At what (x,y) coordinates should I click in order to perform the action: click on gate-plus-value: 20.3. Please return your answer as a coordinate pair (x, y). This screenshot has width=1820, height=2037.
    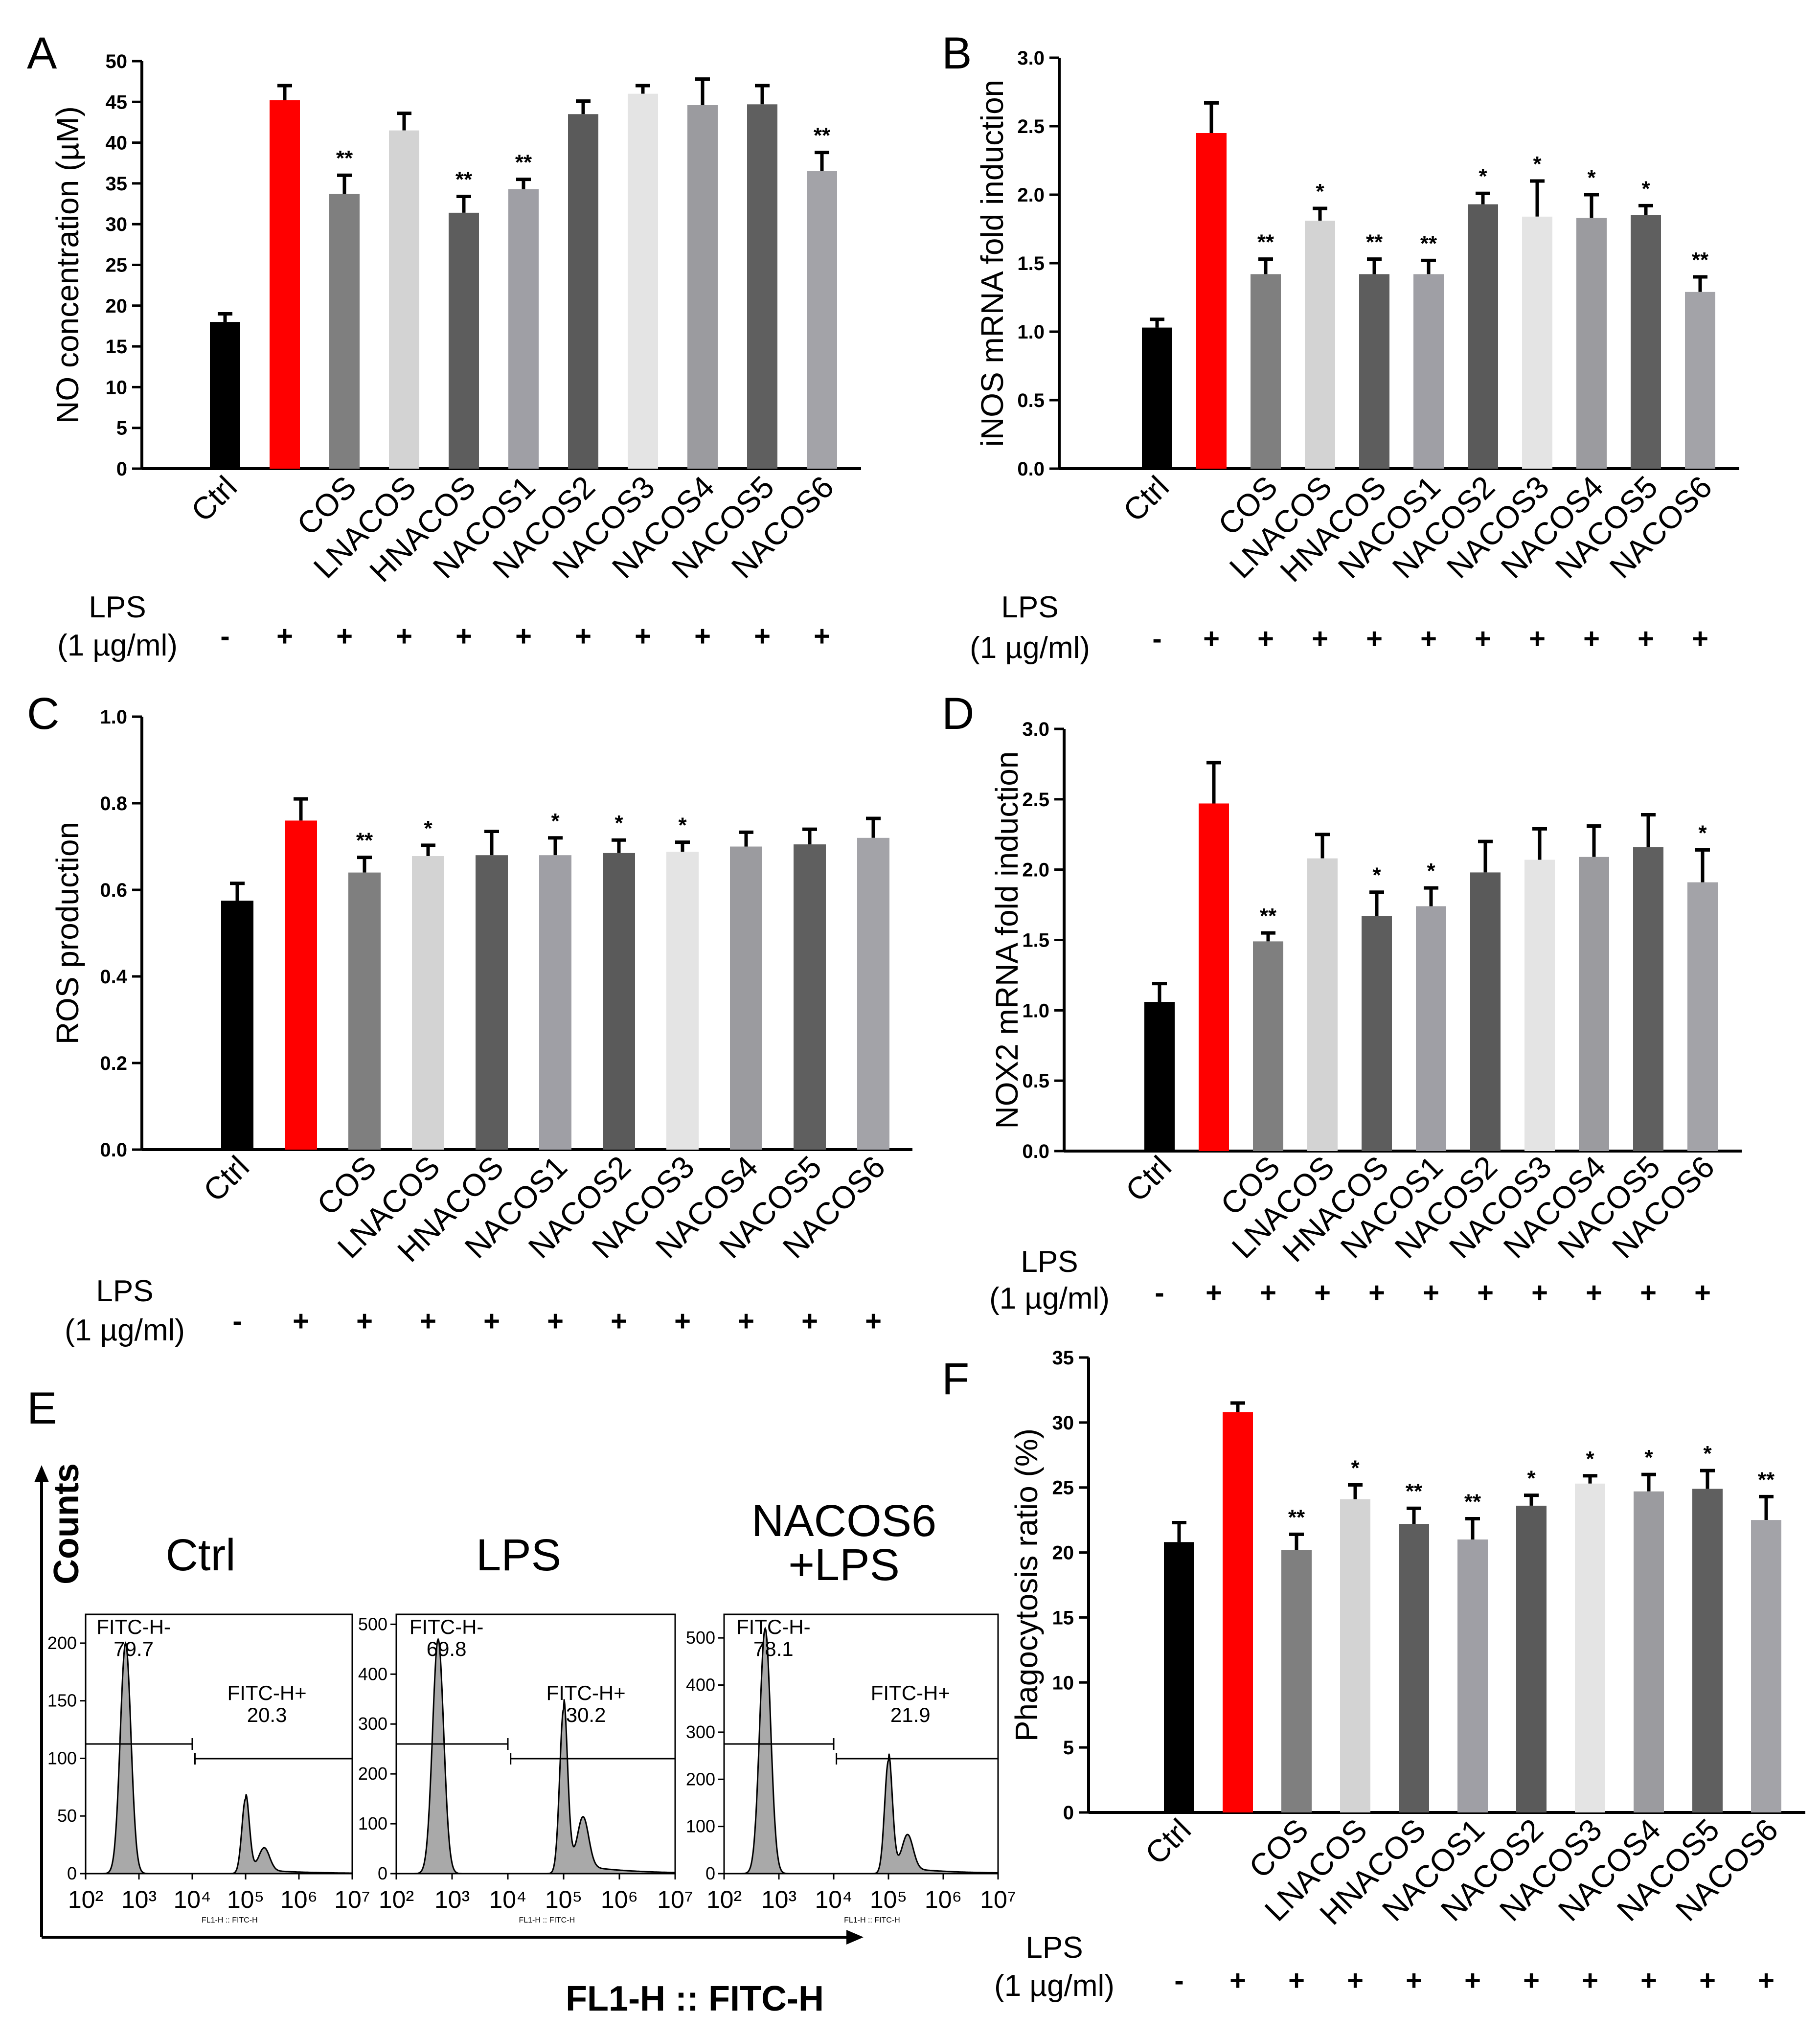
    Looking at the image, I should click on (267, 1714).